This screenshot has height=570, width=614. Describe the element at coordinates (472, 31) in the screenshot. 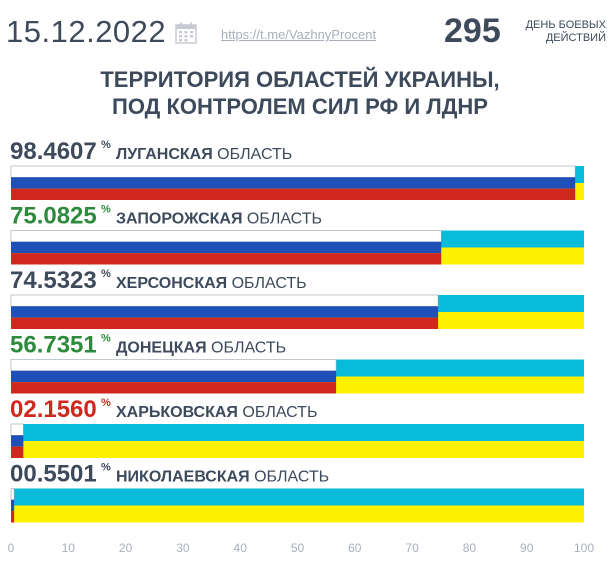

I see `day-count: 295` at that location.